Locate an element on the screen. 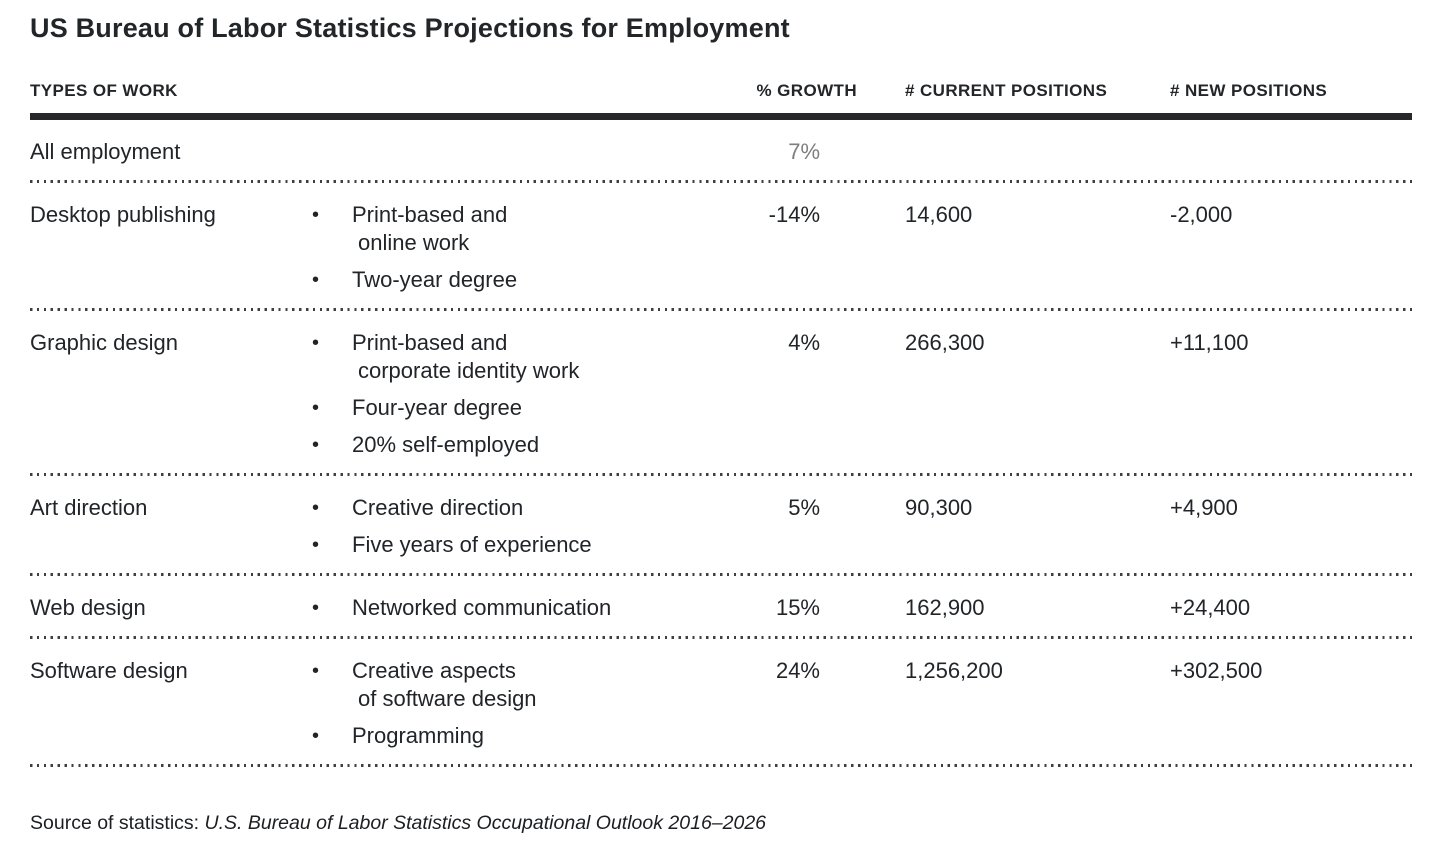  growth-value: 5% is located at coordinates (804, 507).